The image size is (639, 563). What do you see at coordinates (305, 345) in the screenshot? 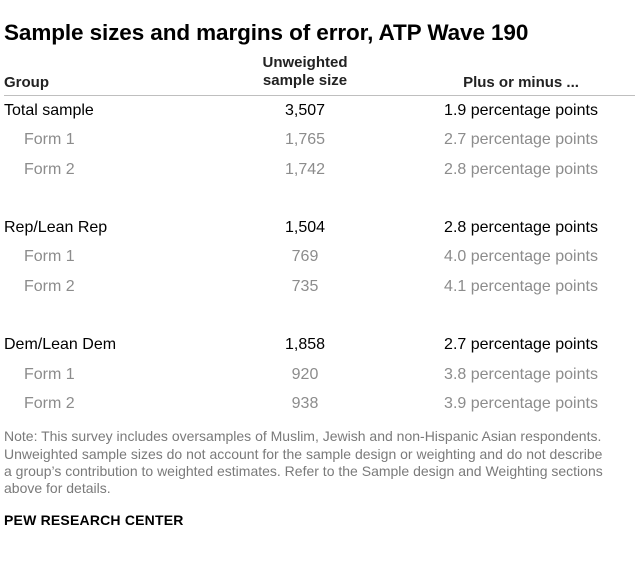
I see `row-sample-size: 1,858` at bounding box center [305, 345].